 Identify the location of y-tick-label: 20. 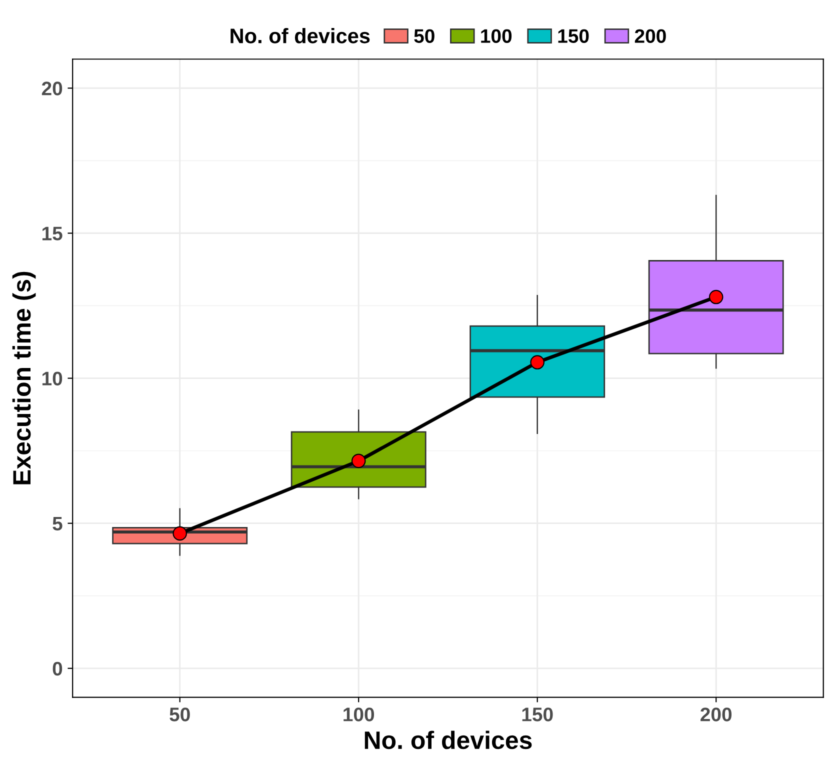
(52, 89).